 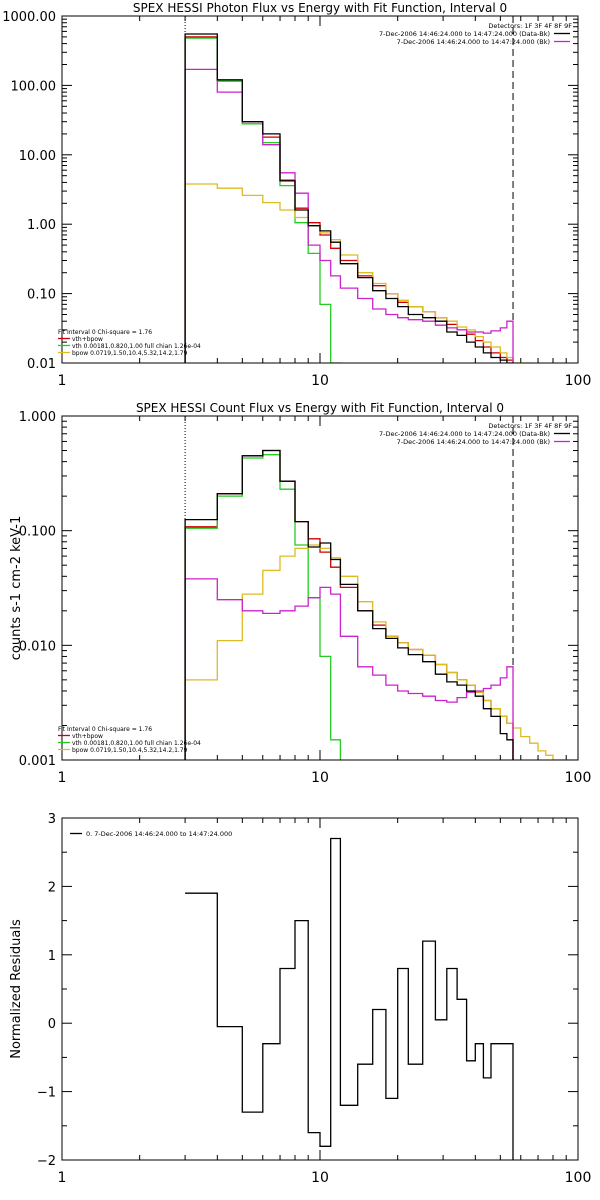 What do you see at coordinates (16, 989) in the screenshot?
I see `y-axis-label: Normalized Residuals` at bounding box center [16, 989].